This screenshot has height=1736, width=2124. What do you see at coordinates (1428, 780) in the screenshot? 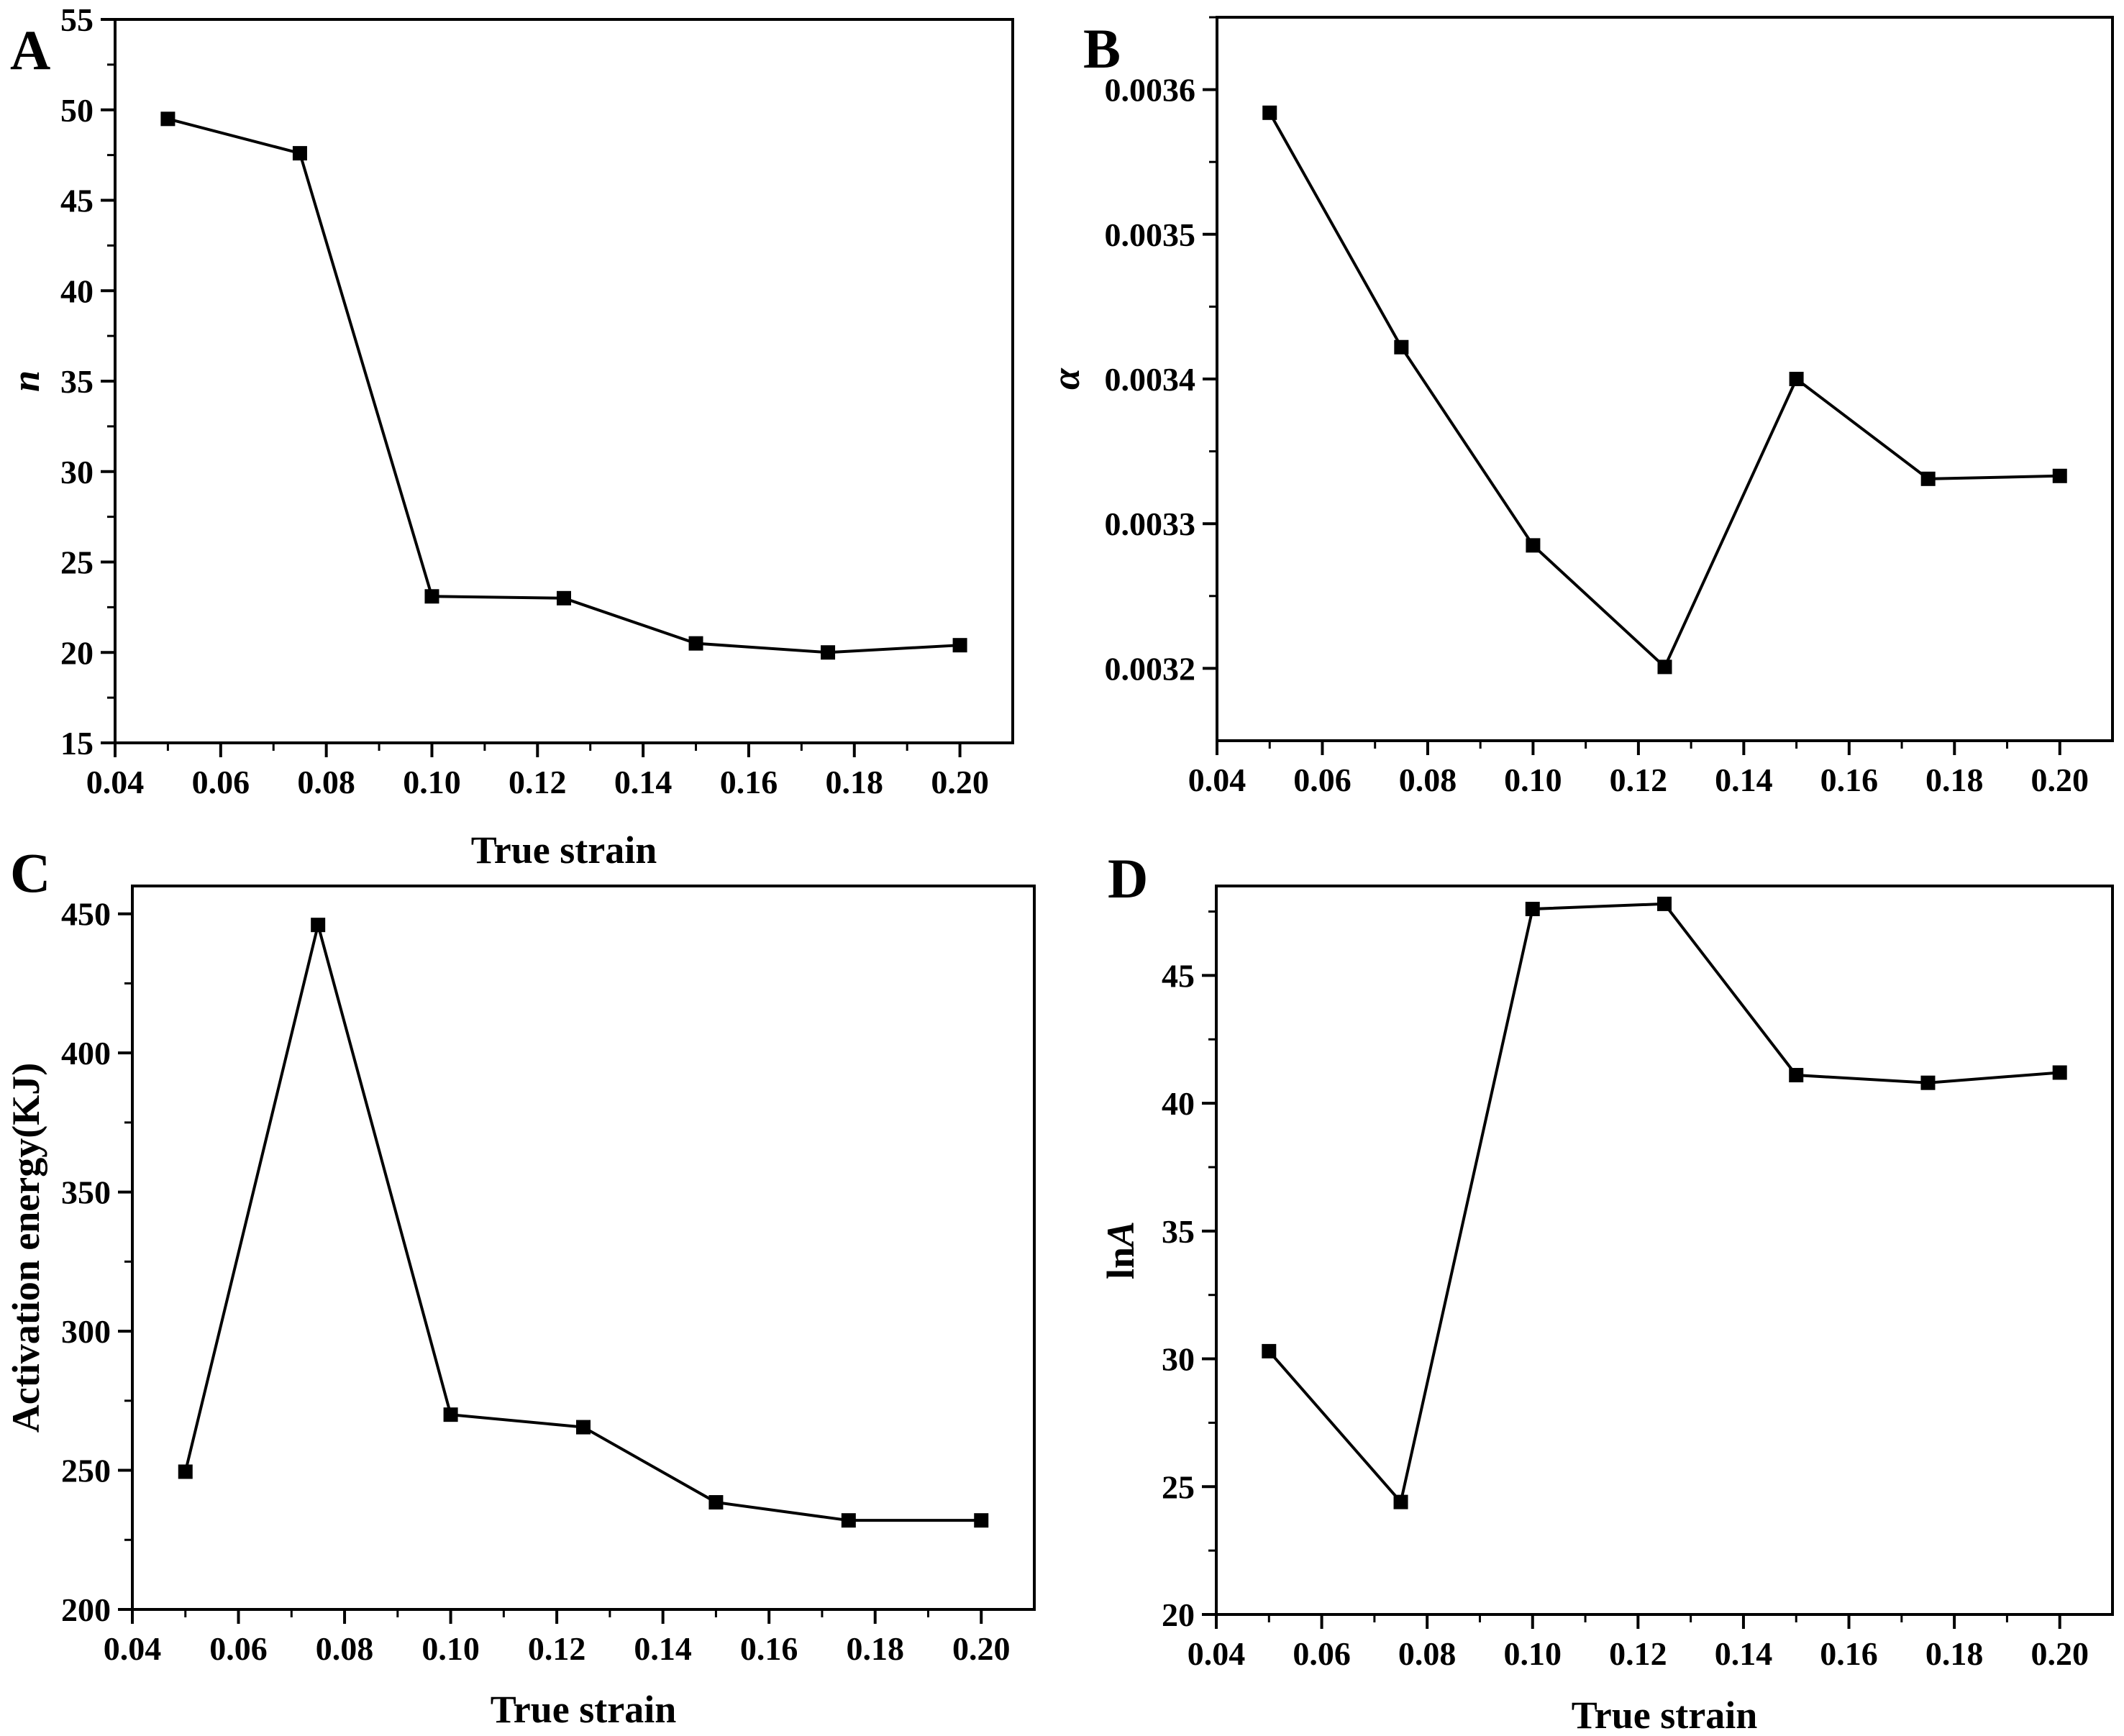
I see `panel-b-x-tick-label: 0.08` at bounding box center [1428, 780].